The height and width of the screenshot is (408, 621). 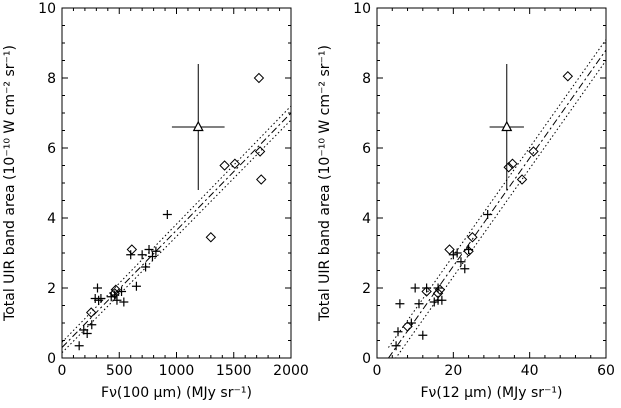 I want to click on x-tick-label: 40, so click(x=530, y=371).